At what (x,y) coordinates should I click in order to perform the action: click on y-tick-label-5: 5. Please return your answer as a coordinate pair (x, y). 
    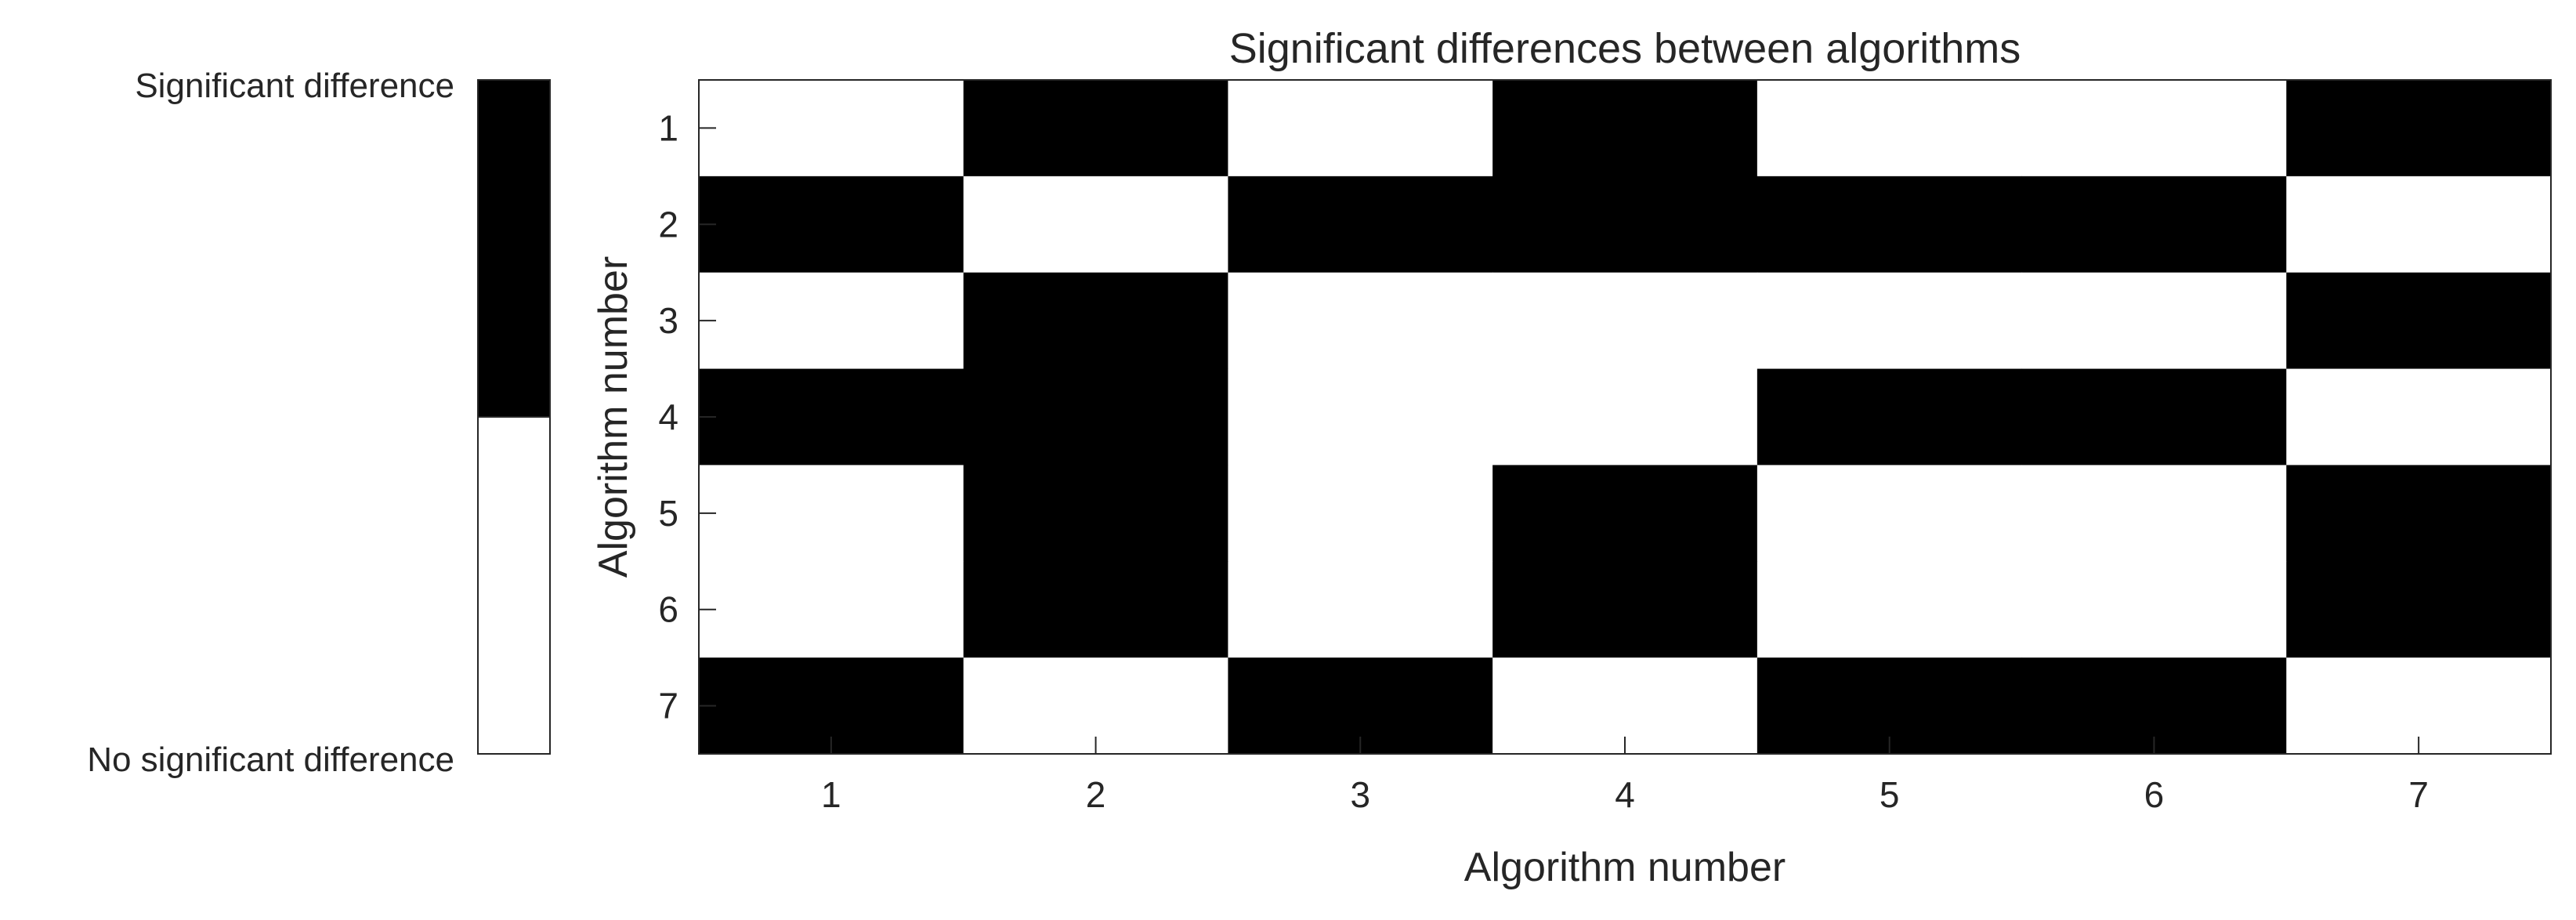
    Looking at the image, I should click on (668, 513).